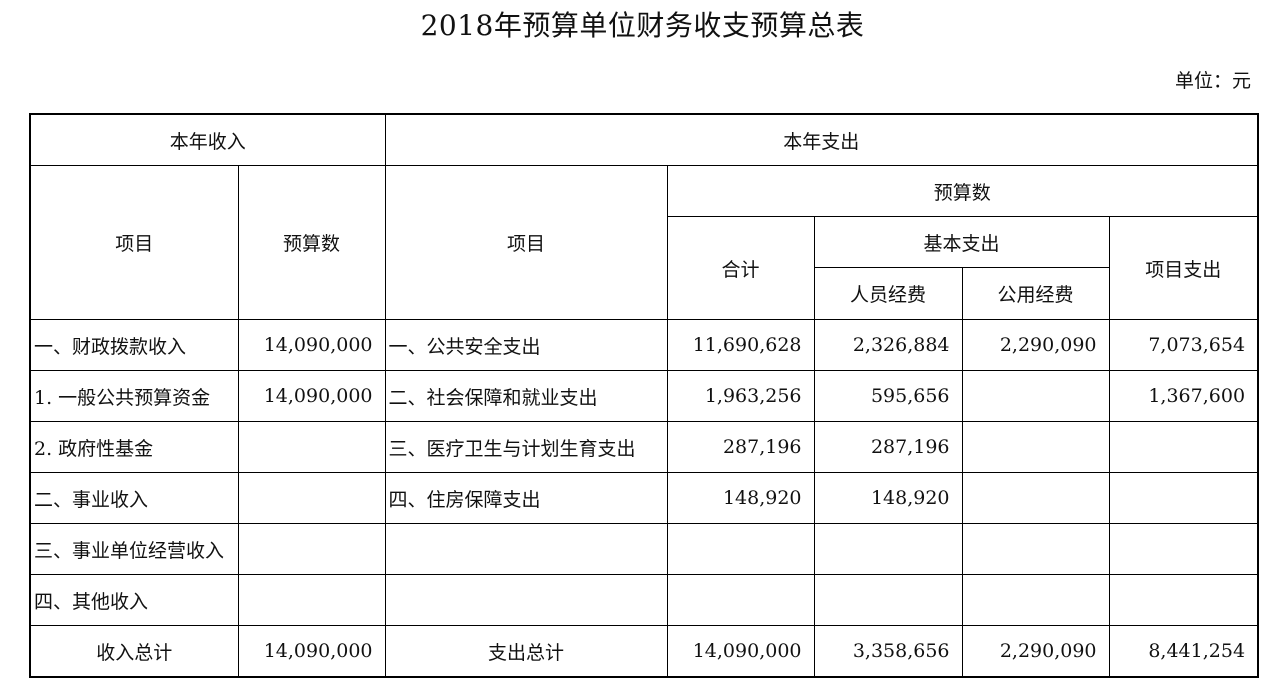  I want to click on expense-total-amount: 14,090,000, so click(740, 651).